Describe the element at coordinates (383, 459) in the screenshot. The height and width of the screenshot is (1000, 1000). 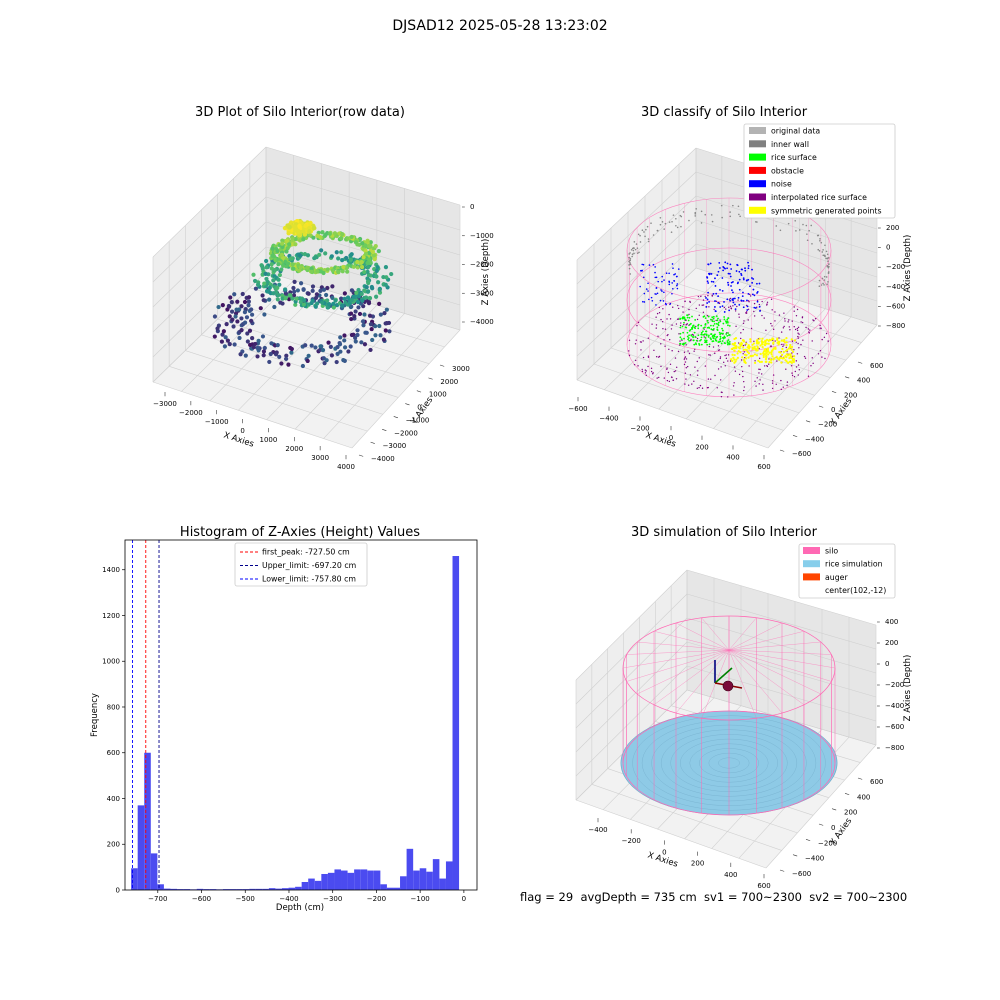
I see `tick-label: −4000` at that location.